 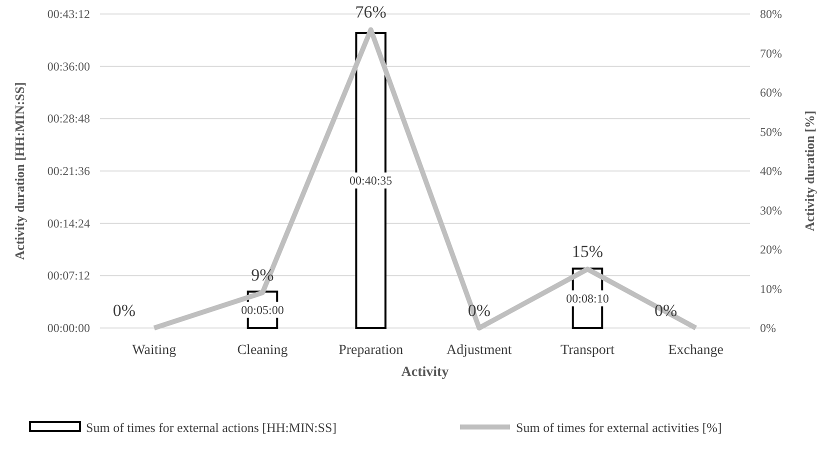 I want to click on y-tick-label: 00:28:48, so click(x=68, y=119).